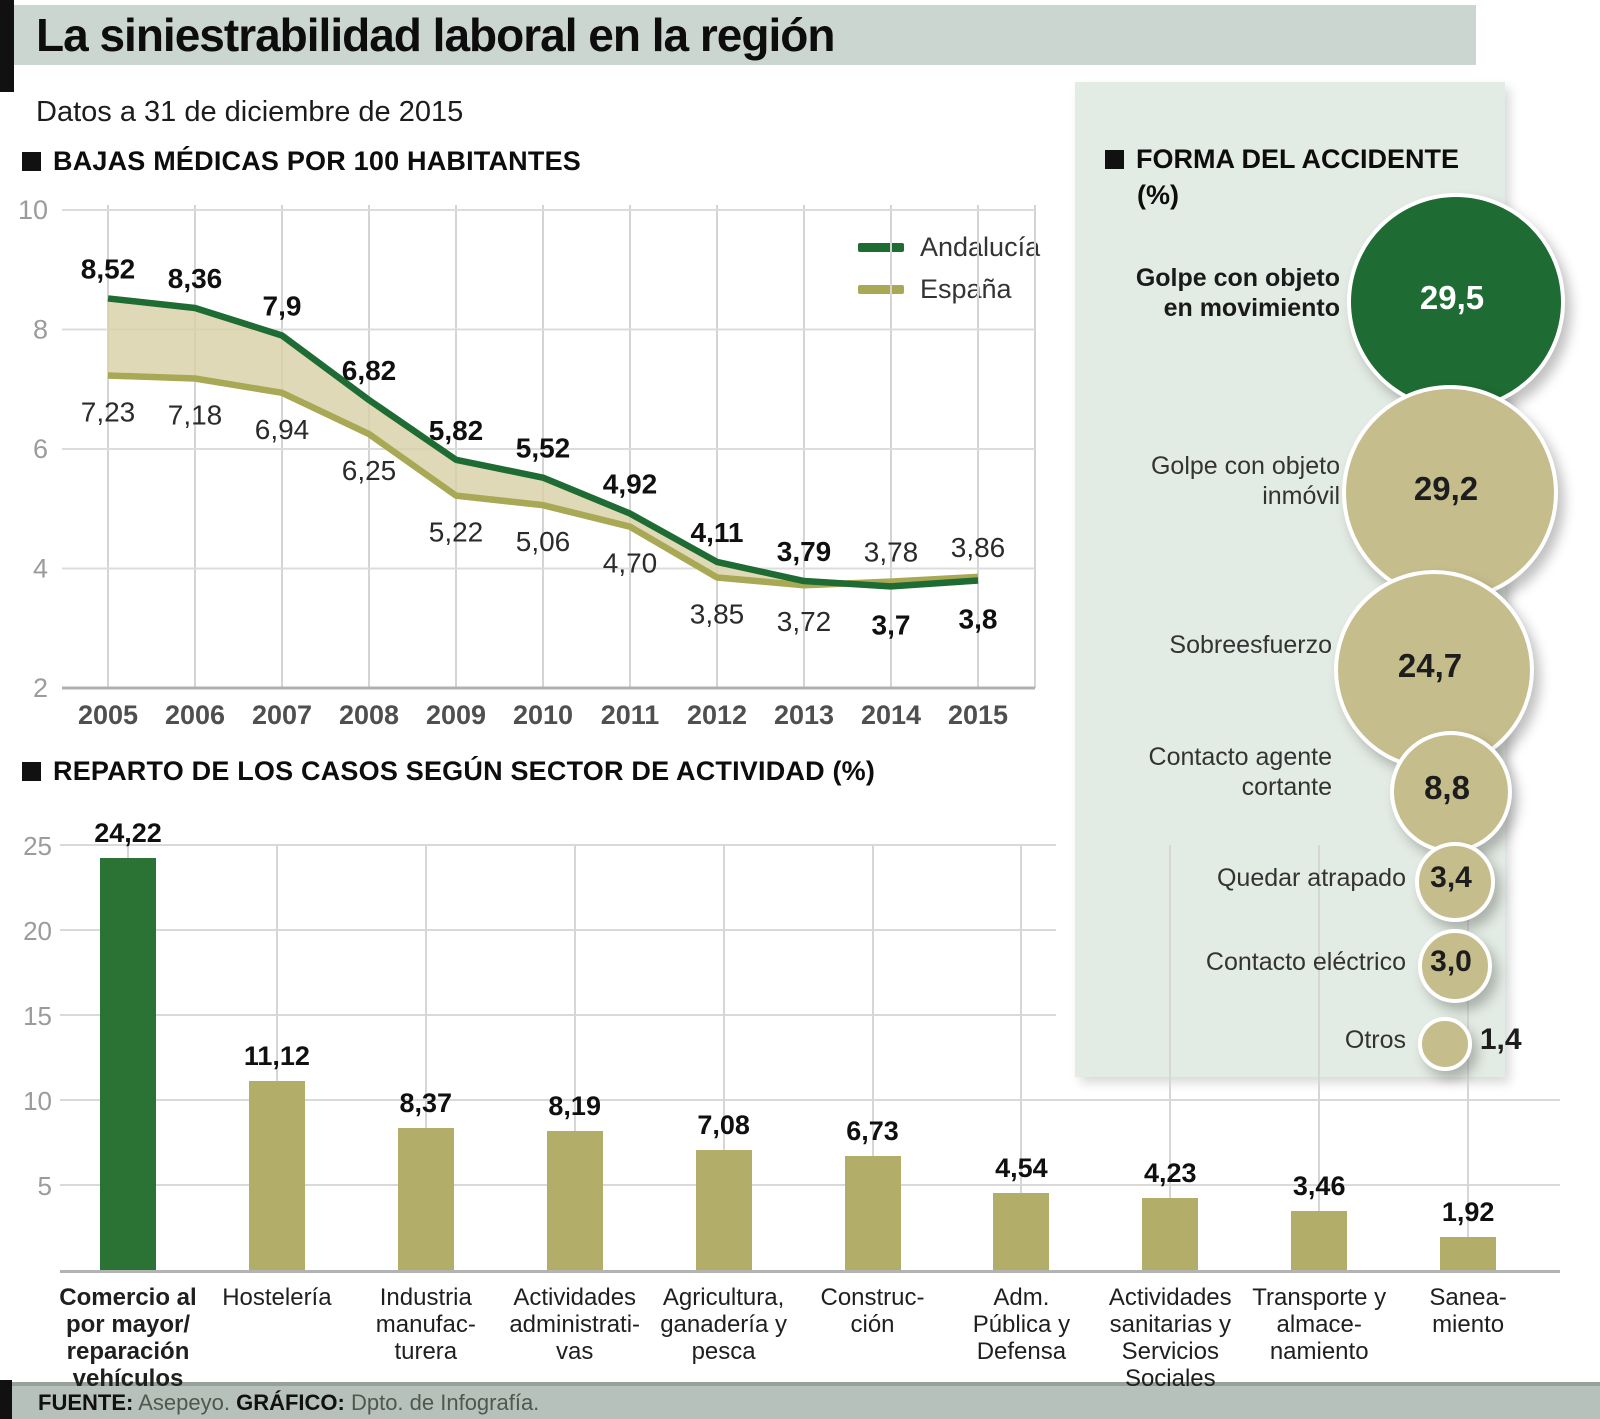 Image resolution: width=1600 pixels, height=1419 pixels. What do you see at coordinates (301, 161) in the screenshot?
I see `section-title-line-chart: BAJAS MÉDICAS POR 100 HABITANTES` at bounding box center [301, 161].